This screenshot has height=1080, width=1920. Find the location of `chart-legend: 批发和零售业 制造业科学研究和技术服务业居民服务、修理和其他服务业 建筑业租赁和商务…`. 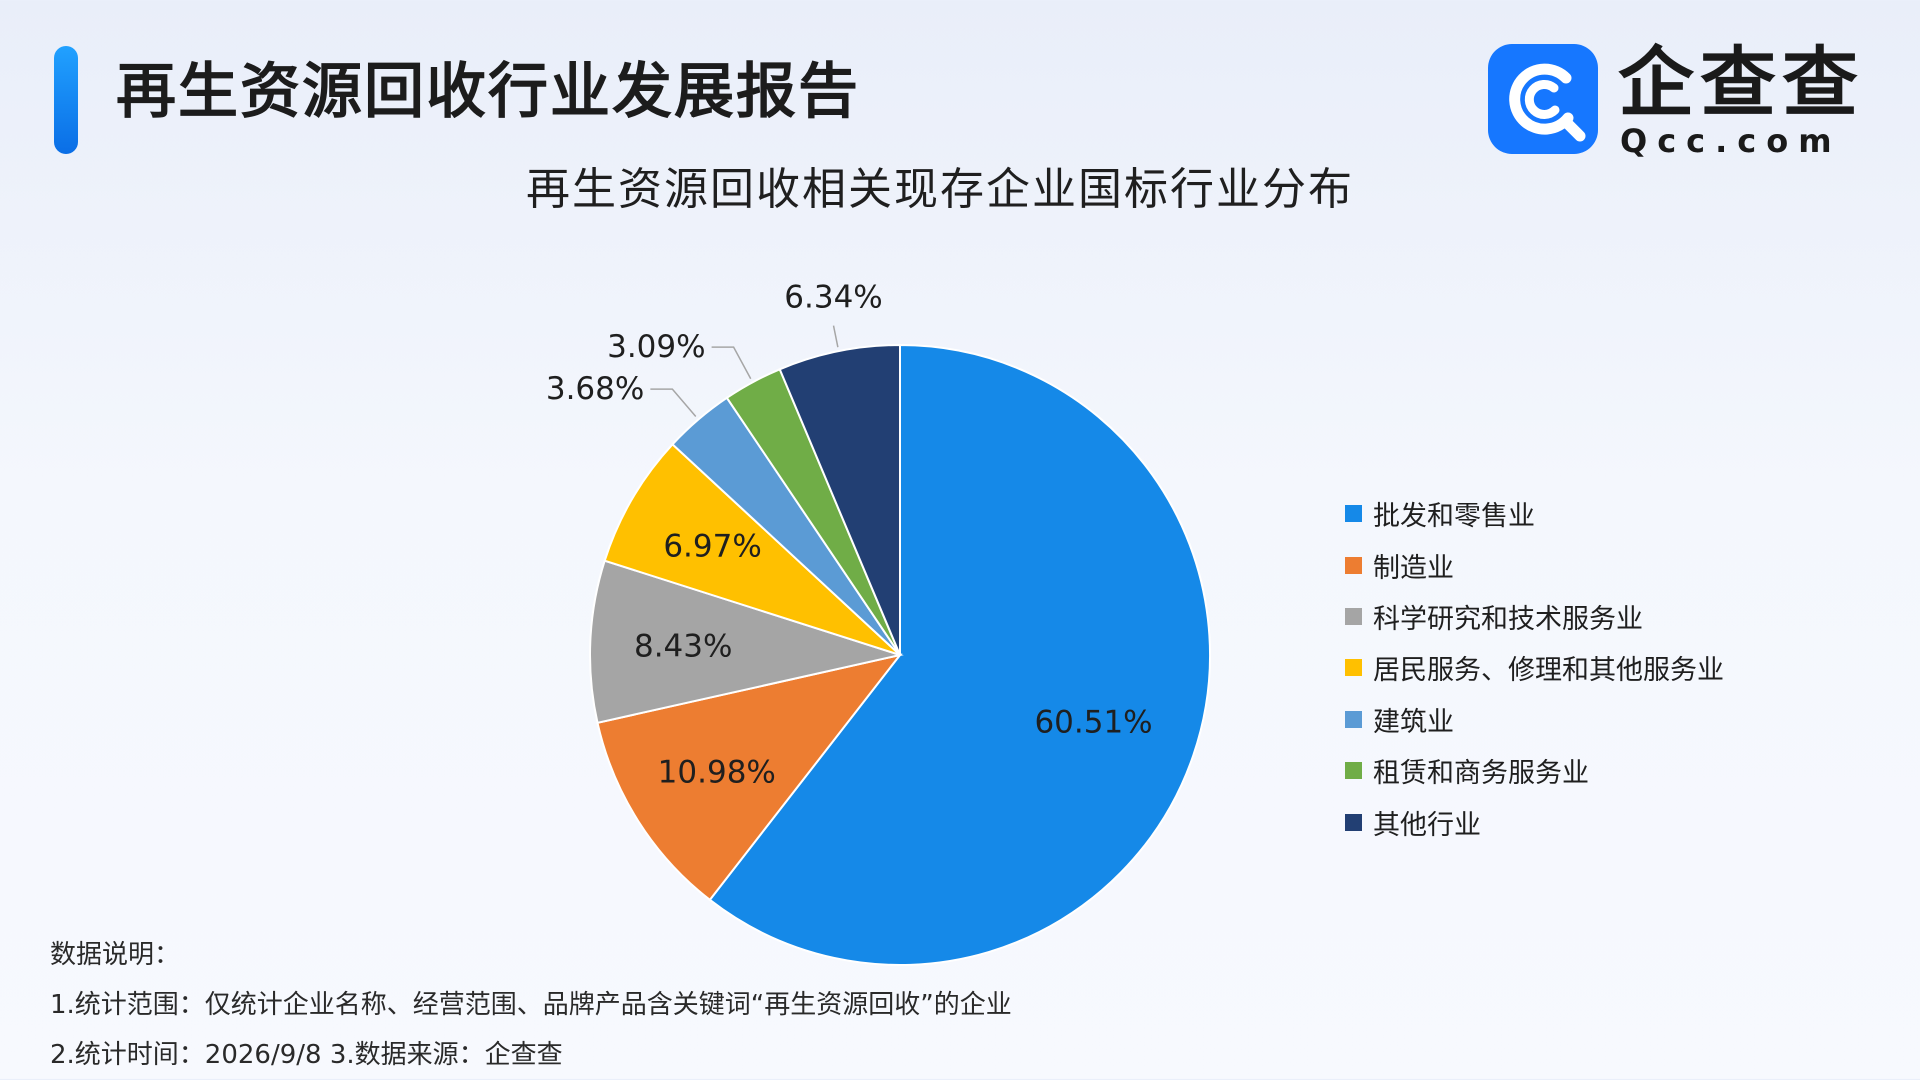

chart-legend: 批发和零售业 制造业科学研究和技术服务业居民服务、修理和其他服务业 建筑业租赁和商务… is located at coordinates (1534, 668).